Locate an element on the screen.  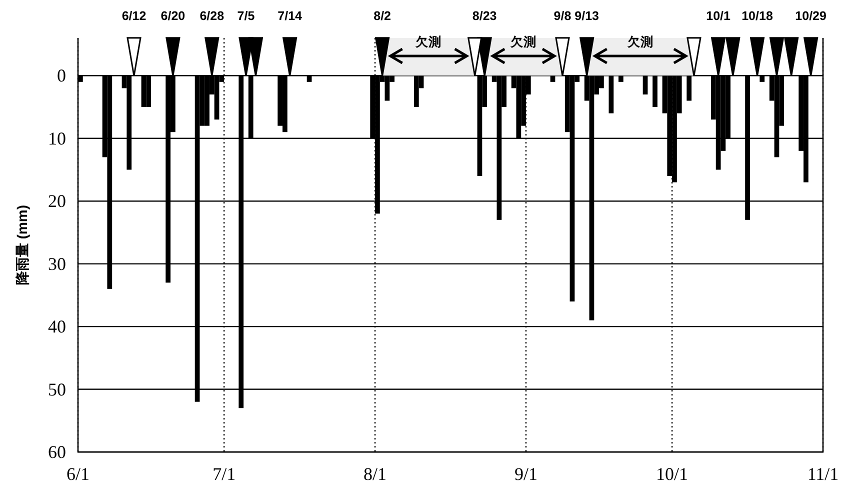
y-tick-label: 20 is located at coordinates (57, 201).